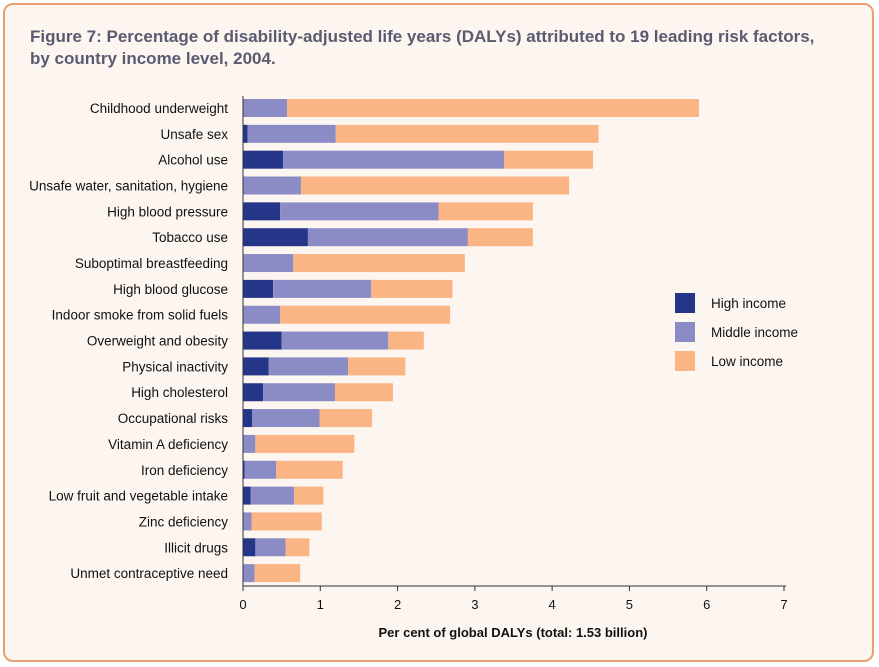 Image resolution: width=879 pixels, height=667 pixels. What do you see at coordinates (175, 366) in the screenshot?
I see `category-label: Physical inactivity` at bounding box center [175, 366].